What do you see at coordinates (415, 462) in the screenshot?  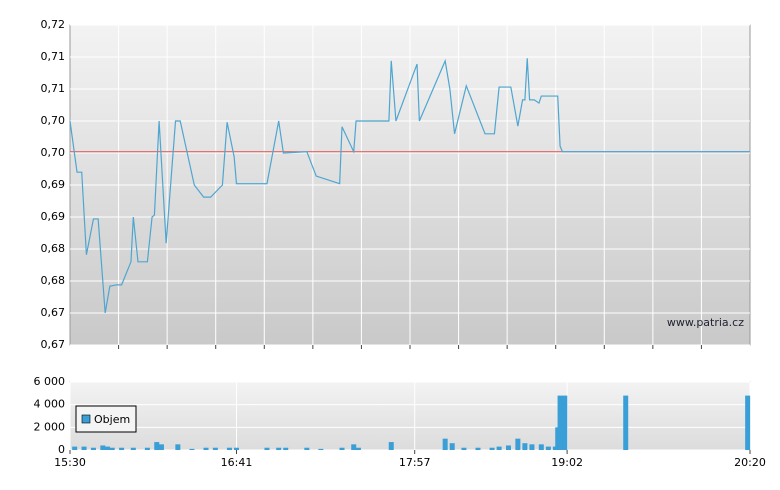 I see `x-tick-label: 17:57` at bounding box center [415, 462].